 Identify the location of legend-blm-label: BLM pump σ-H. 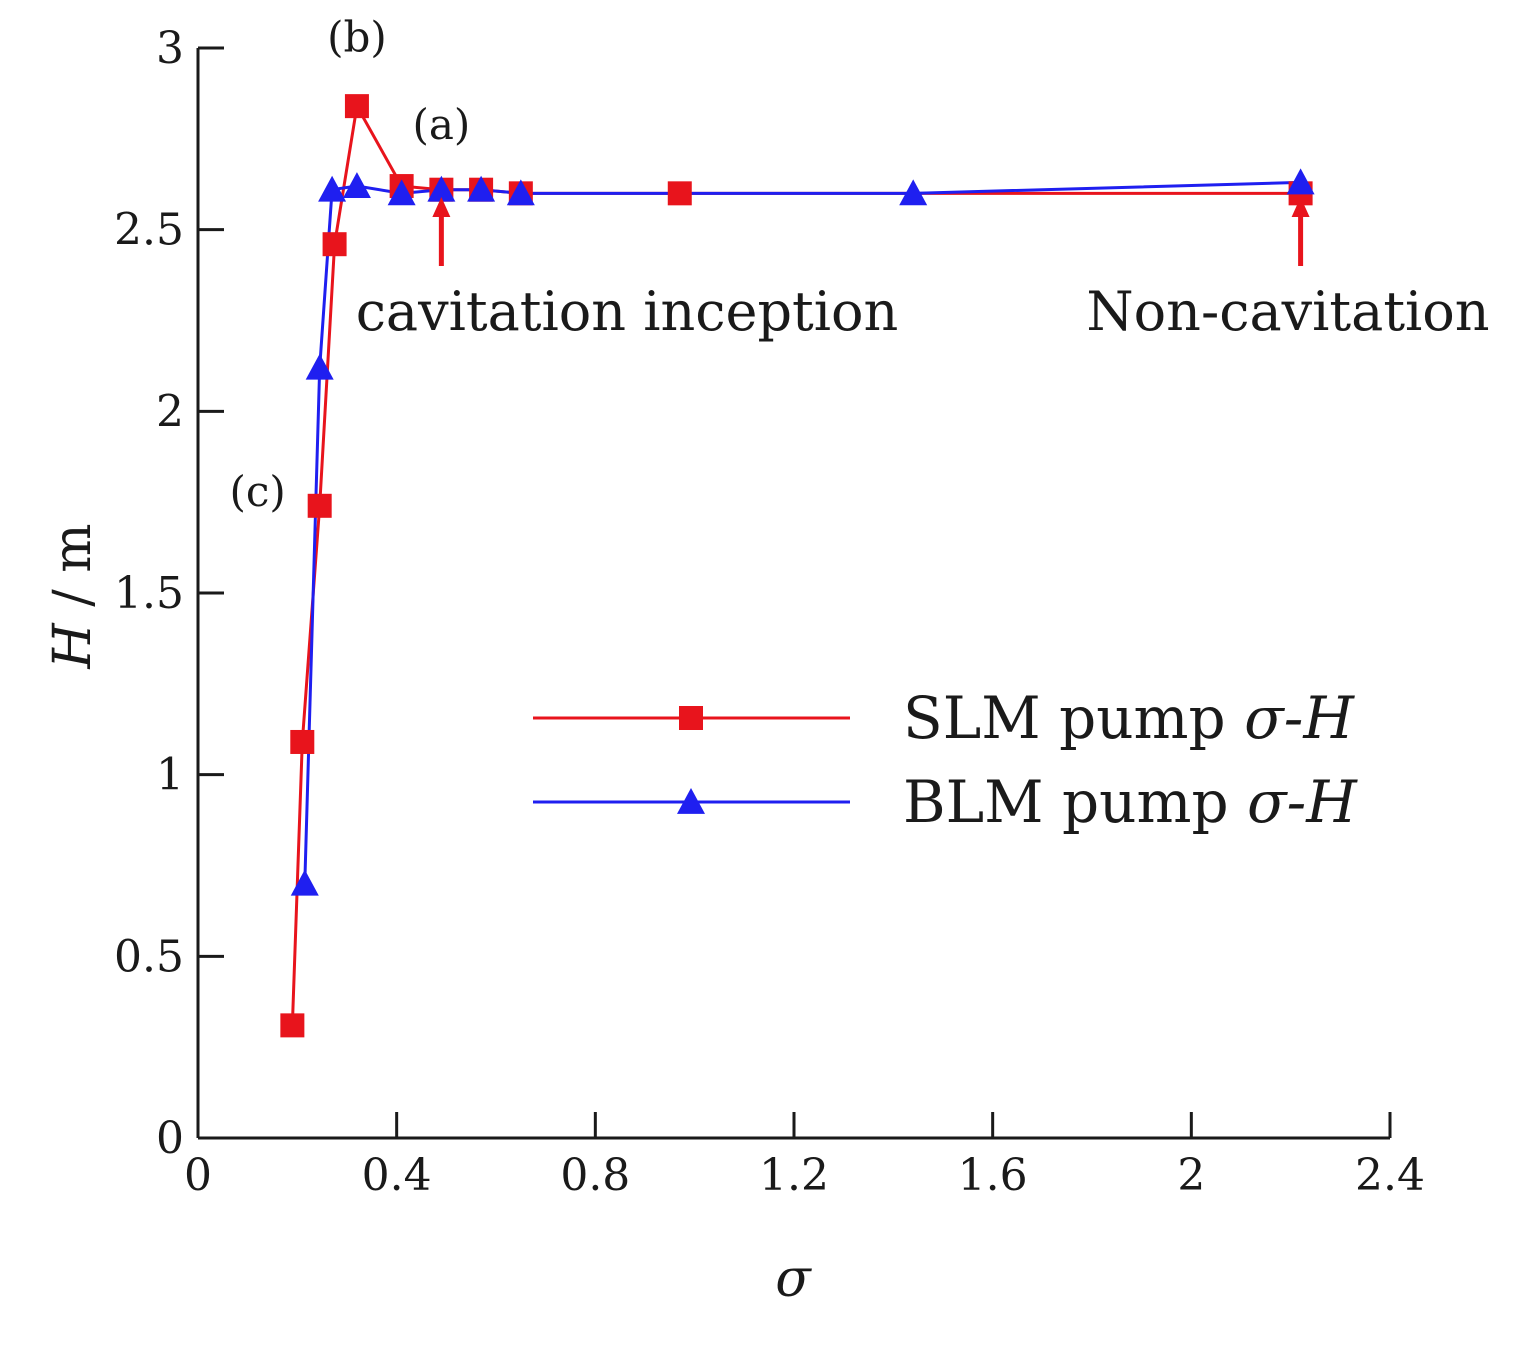
(1130, 802).